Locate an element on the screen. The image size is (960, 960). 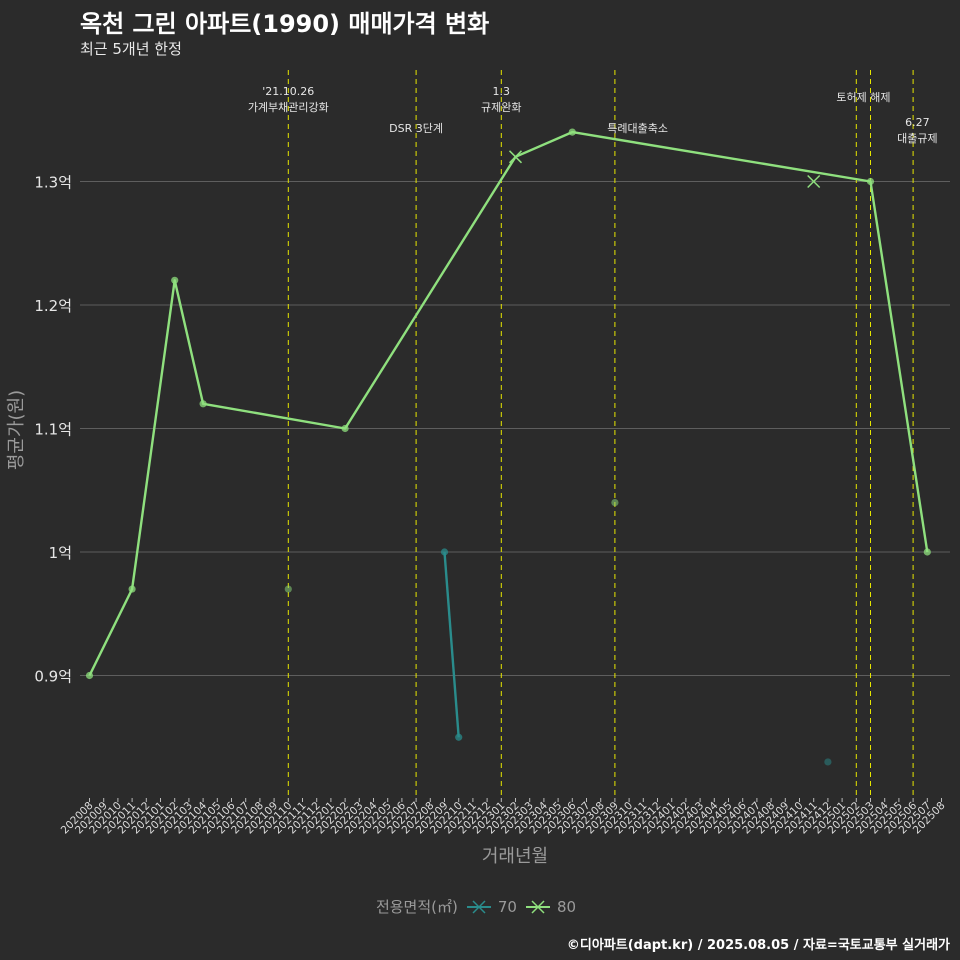
event-label: 1.3 is located at coordinates (502, 91).